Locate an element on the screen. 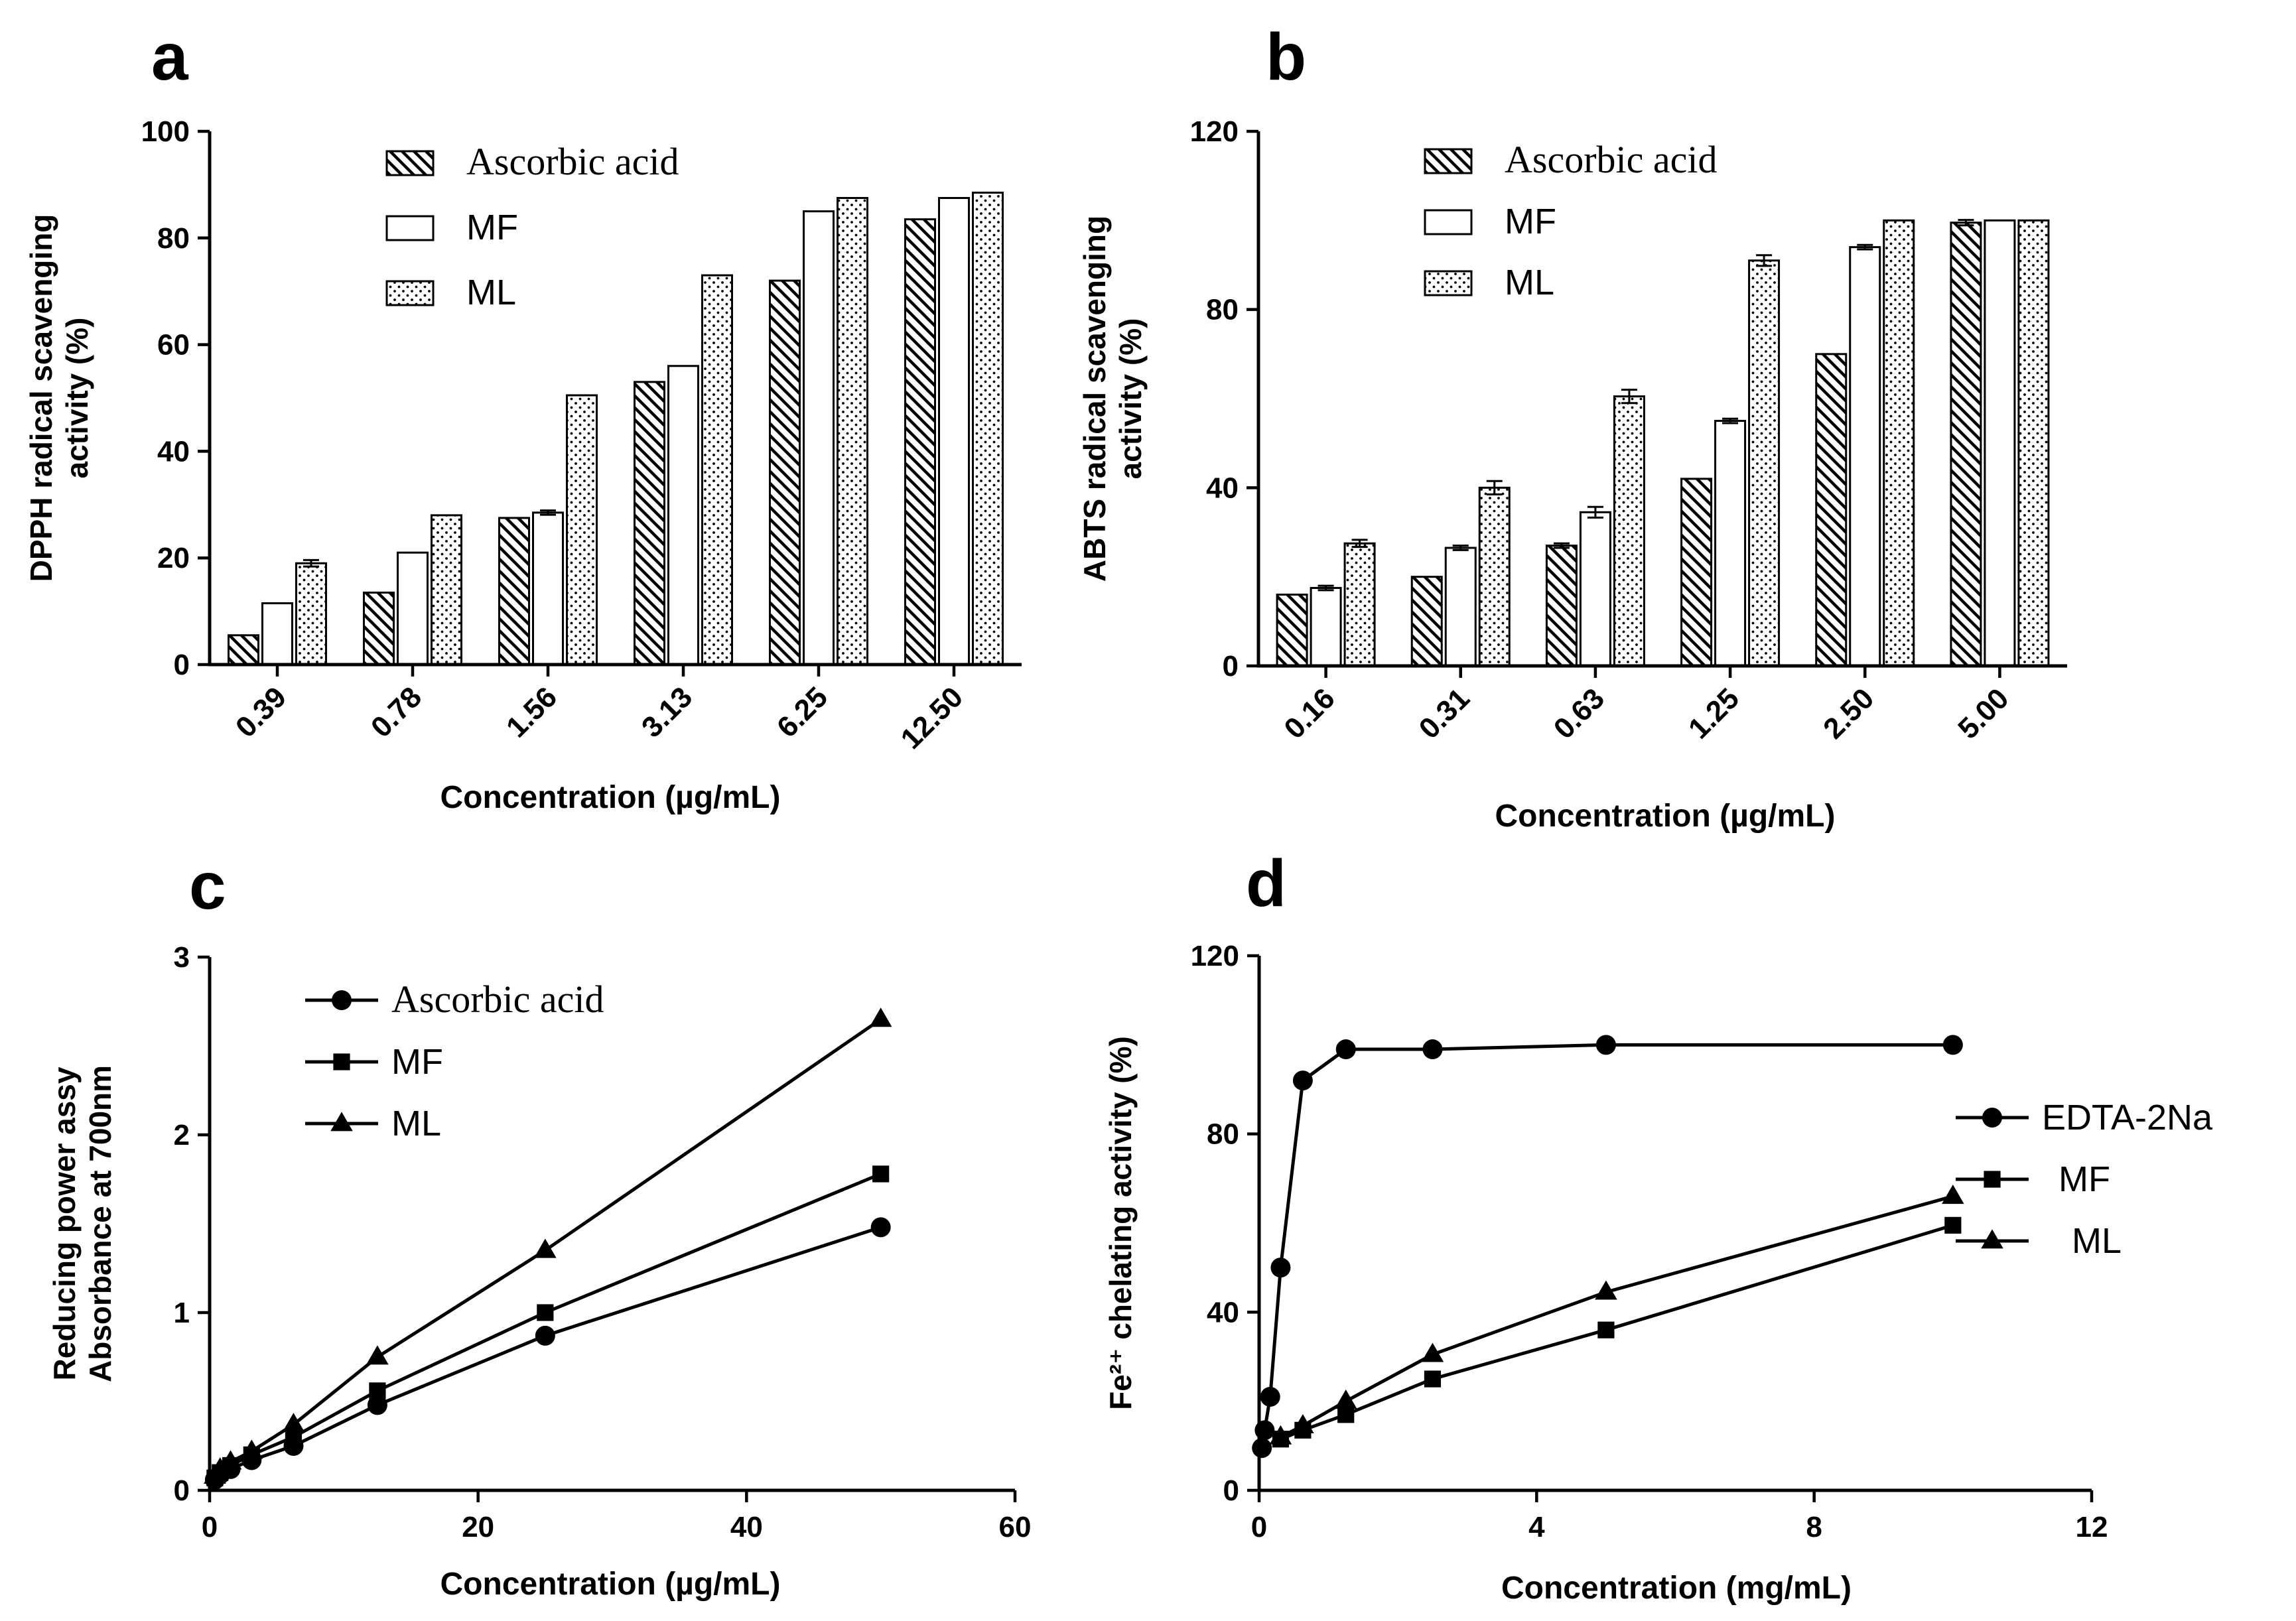 This screenshot has width=2296, height=1621. y-tick-label: 40 is located at coordinates (173, 451).